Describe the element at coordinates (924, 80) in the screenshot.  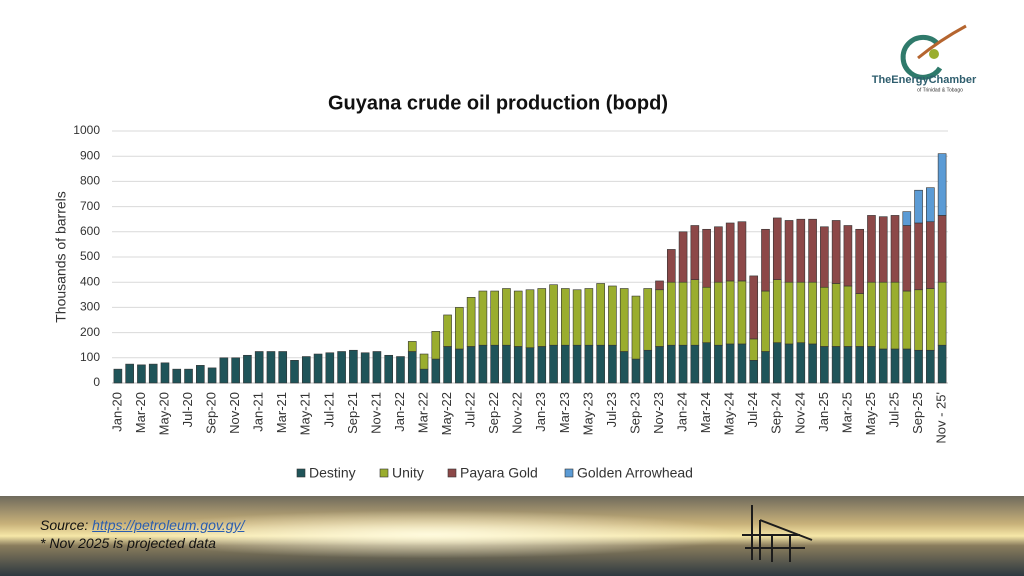
I see `logo-name: TheEnergyChamber` at that location.